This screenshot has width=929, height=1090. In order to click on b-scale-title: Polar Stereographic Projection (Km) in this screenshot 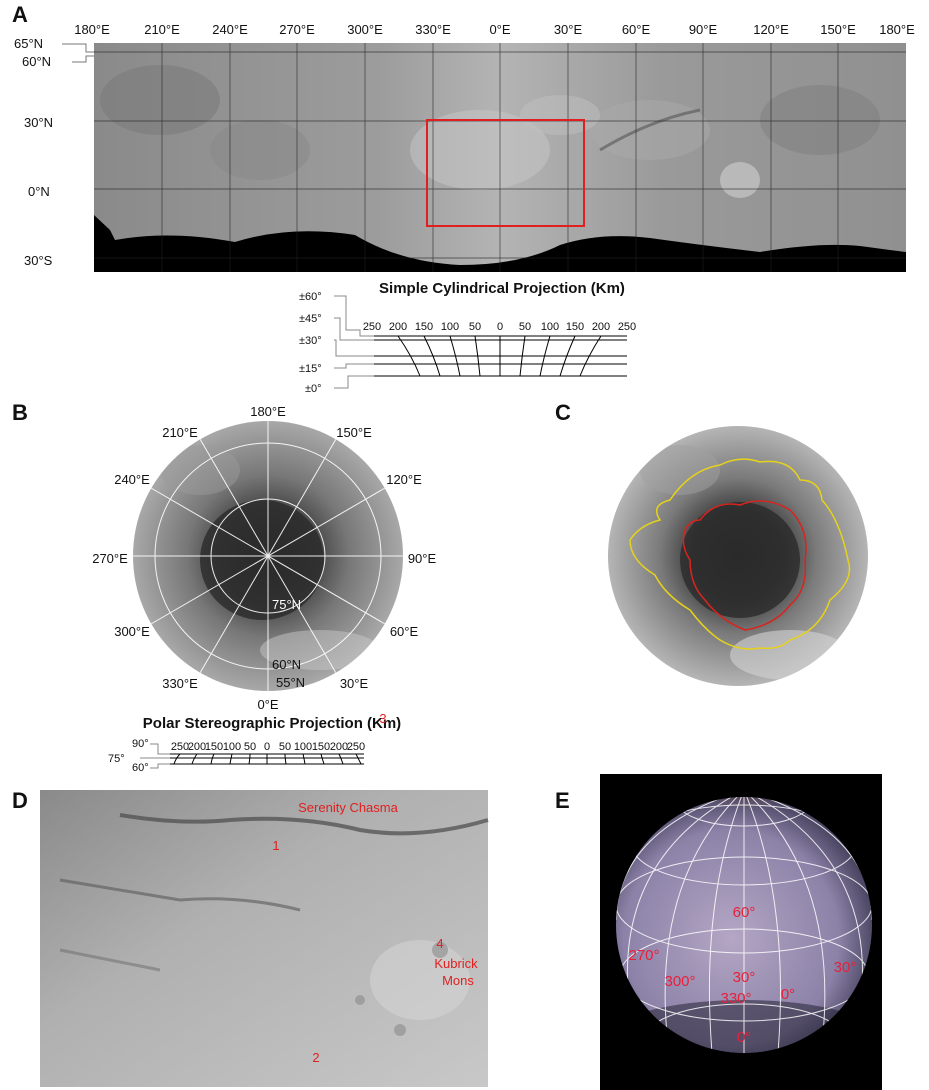, I will do `click(272, 723)`.